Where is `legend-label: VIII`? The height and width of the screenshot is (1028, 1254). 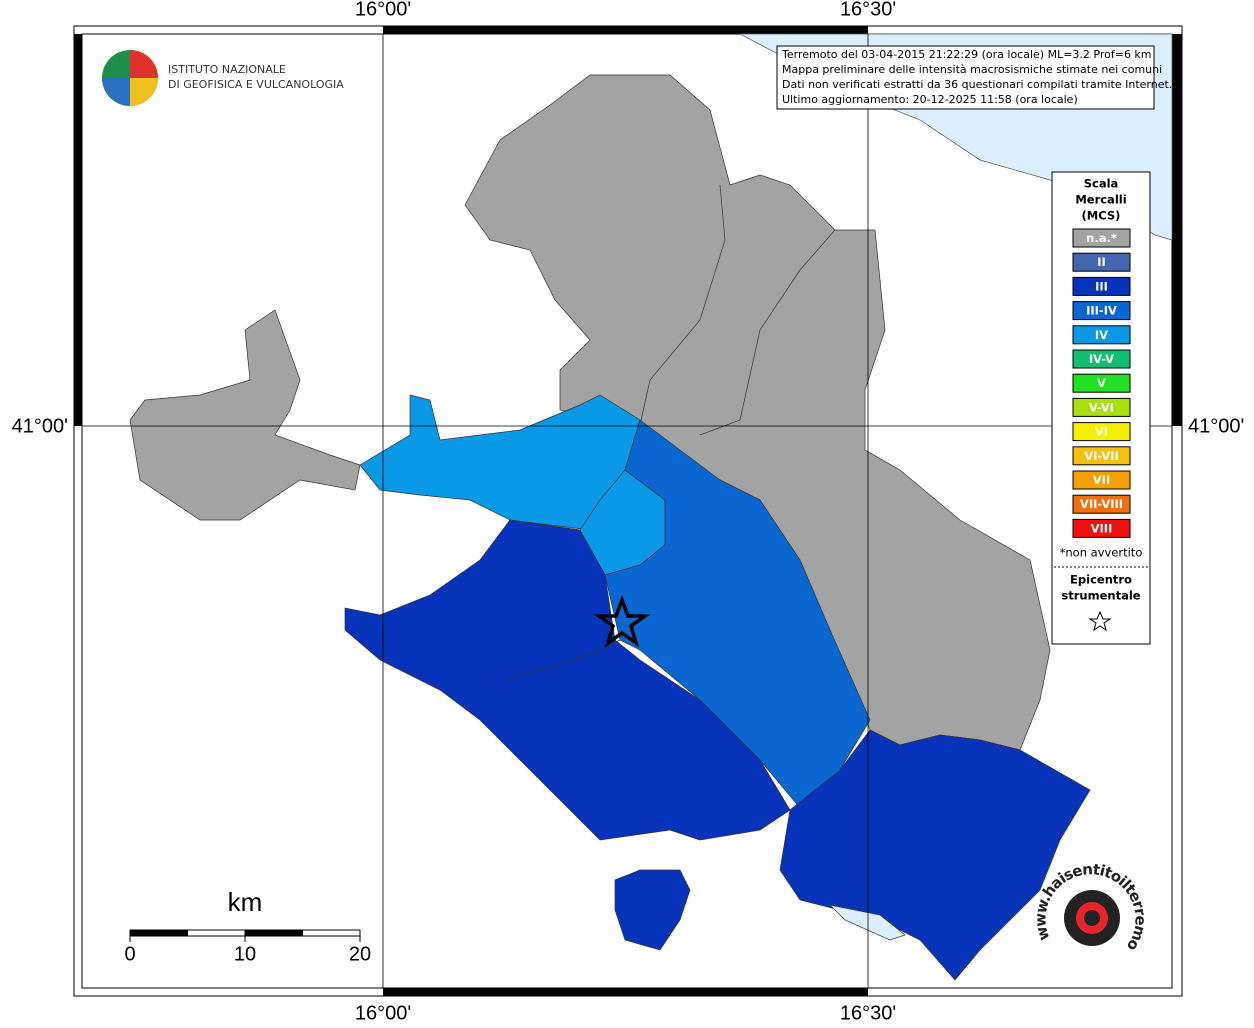
legend-label: VIII is located at coordinates (1102, 528).